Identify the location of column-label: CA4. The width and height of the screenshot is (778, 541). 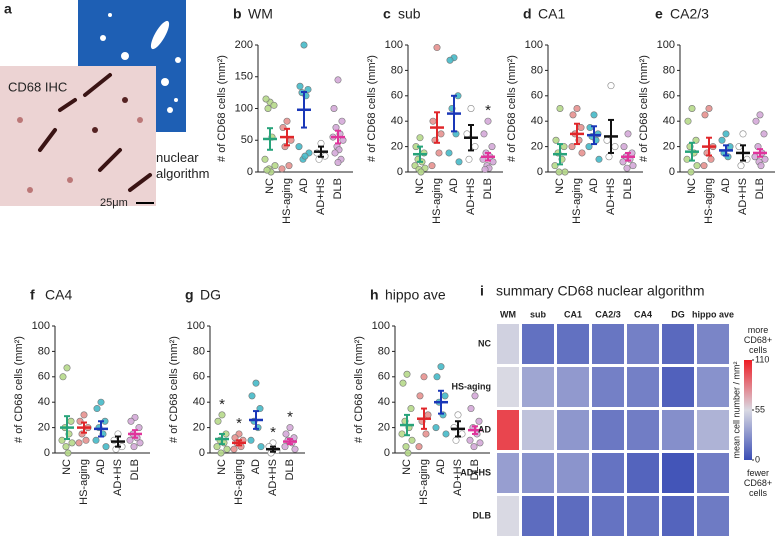
(643, 314).